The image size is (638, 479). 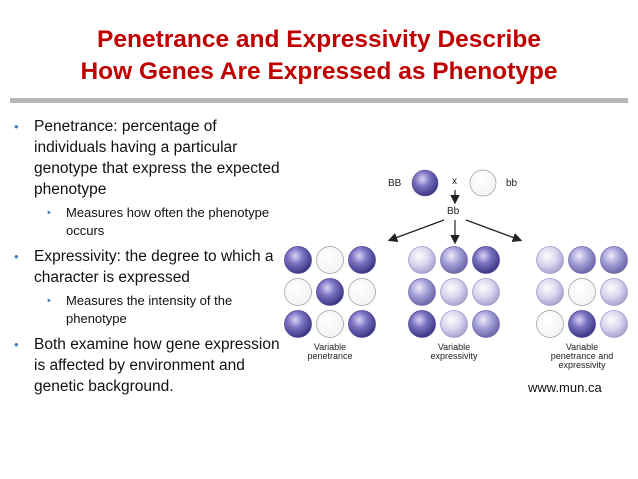 I want to click on subbullet-text: Measures how often the phenotype occurs, so click(x=168, y=221).